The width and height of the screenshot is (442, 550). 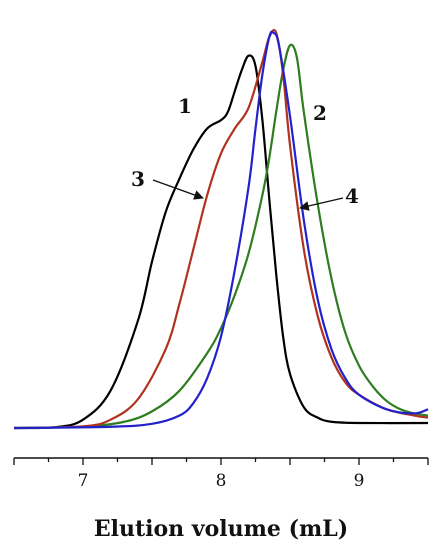 What do you see at coordinates (221, 481) in the screenshot?
I see `x-tick-label: 8` at bounding box center [221, 481].